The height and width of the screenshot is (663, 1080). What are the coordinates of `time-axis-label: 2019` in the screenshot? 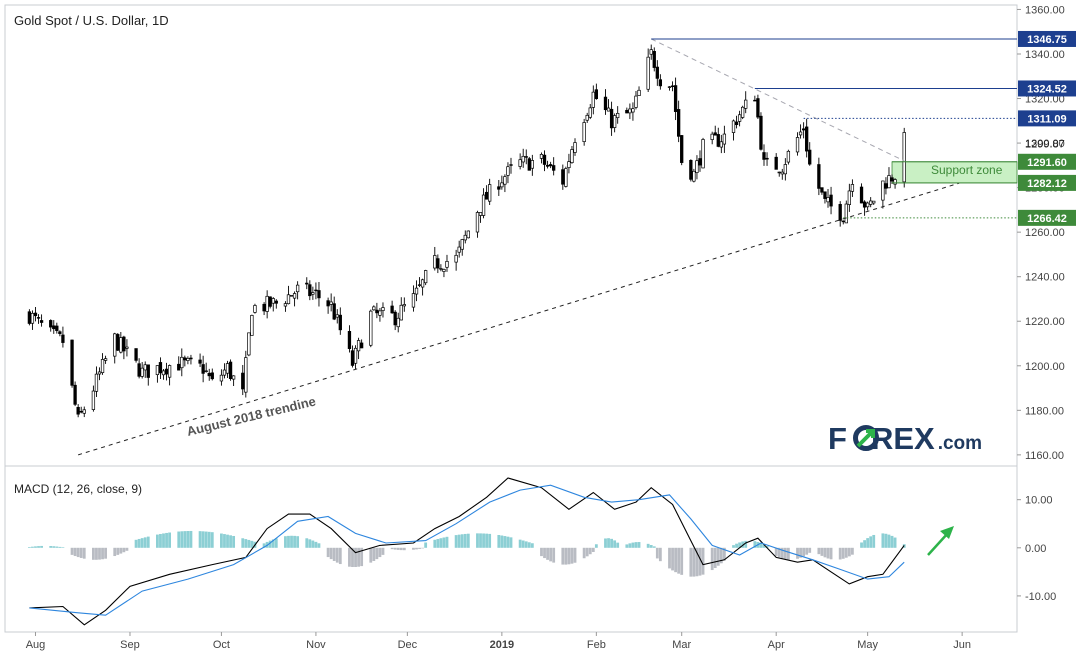 It's located at (502, 645).